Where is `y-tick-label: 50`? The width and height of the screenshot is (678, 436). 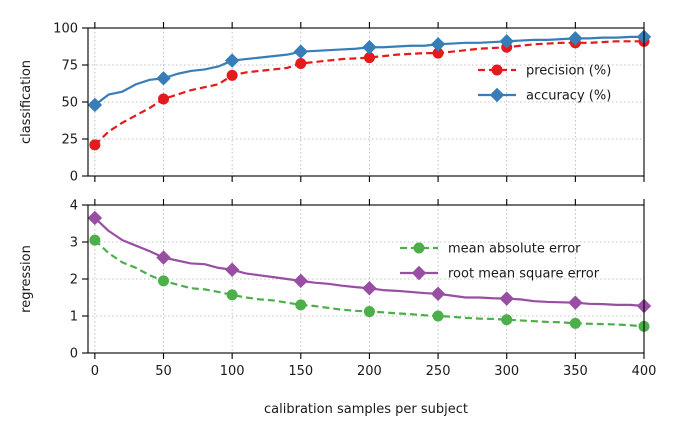 y-tick-label: 50 is located at coordinates (69, 103).